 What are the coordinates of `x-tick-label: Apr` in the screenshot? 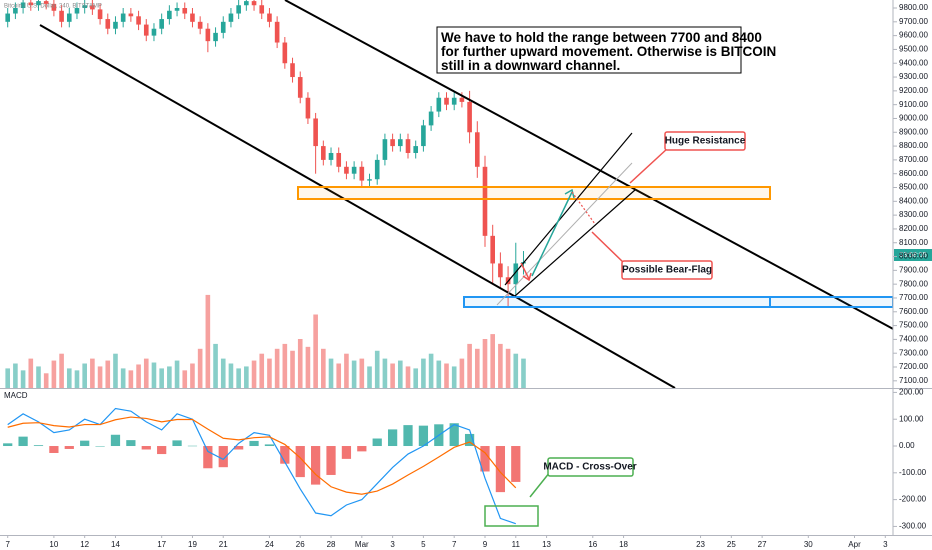 It's located at (854, 544).